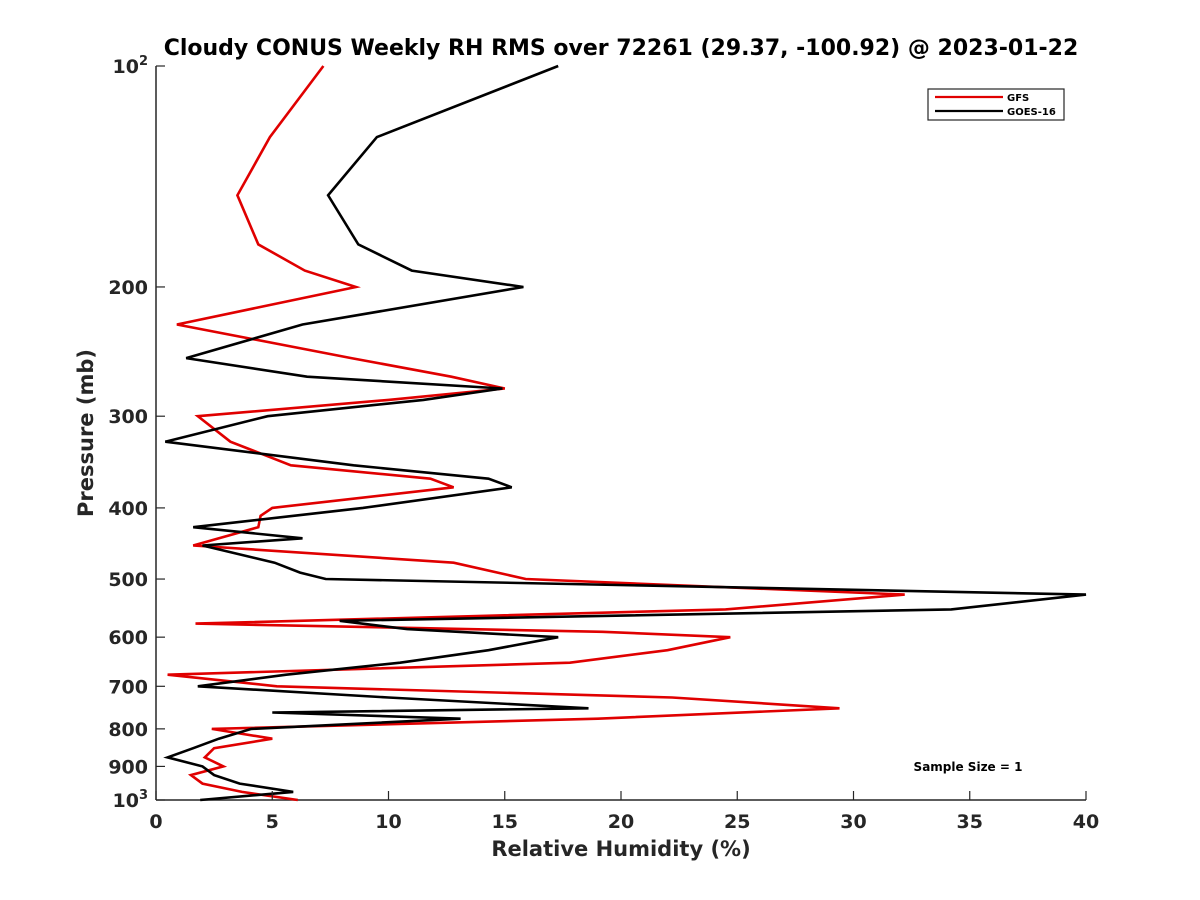 The width and height of the screenshot is (1200, 900). Describe the element at coordinates (272, 822) in the screenshot. I see `x-tick-label: 5` at that location.